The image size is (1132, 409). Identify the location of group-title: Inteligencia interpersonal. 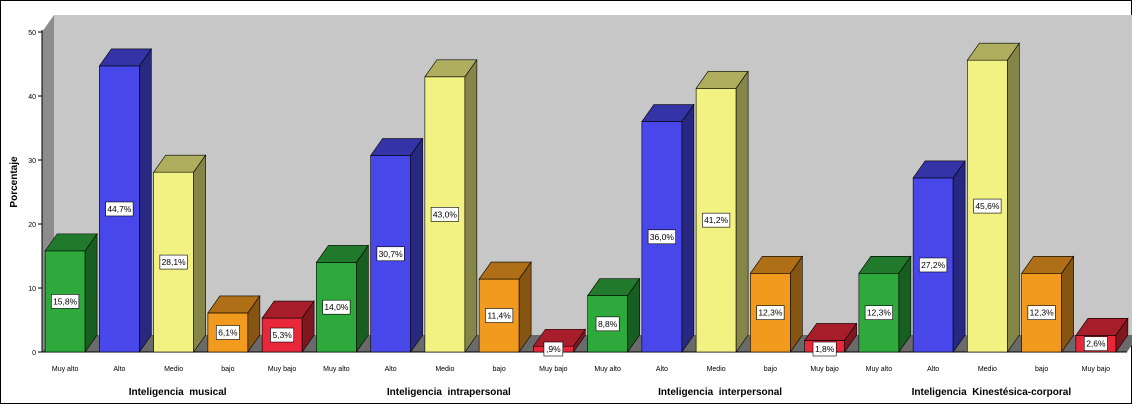
(720, 392).